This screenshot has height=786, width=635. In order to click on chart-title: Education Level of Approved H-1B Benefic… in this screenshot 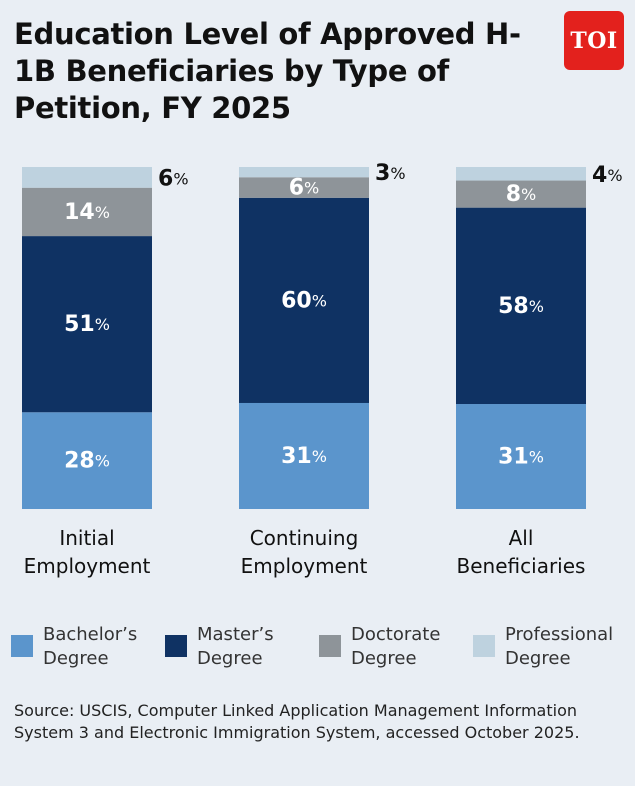, I will do `click(267, 71)`.